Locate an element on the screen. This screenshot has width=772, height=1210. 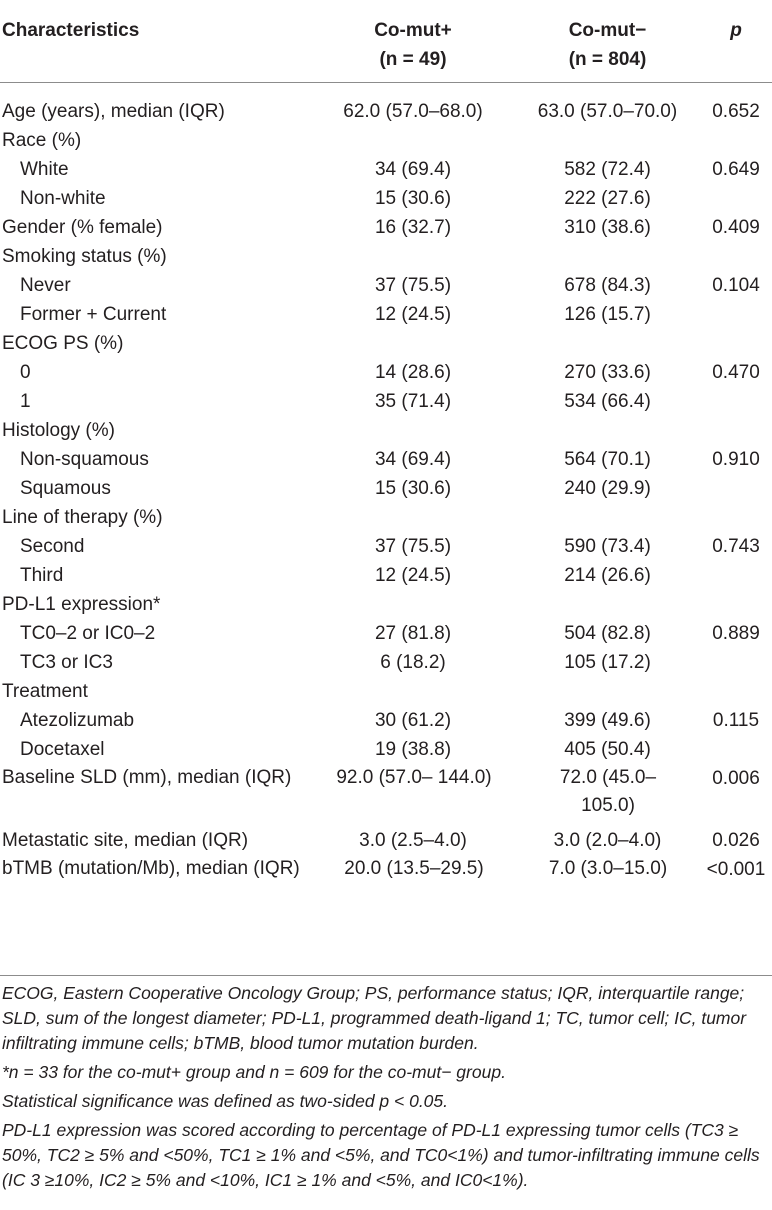
row-label: Docetaxel is located at coordinates (62, 749).